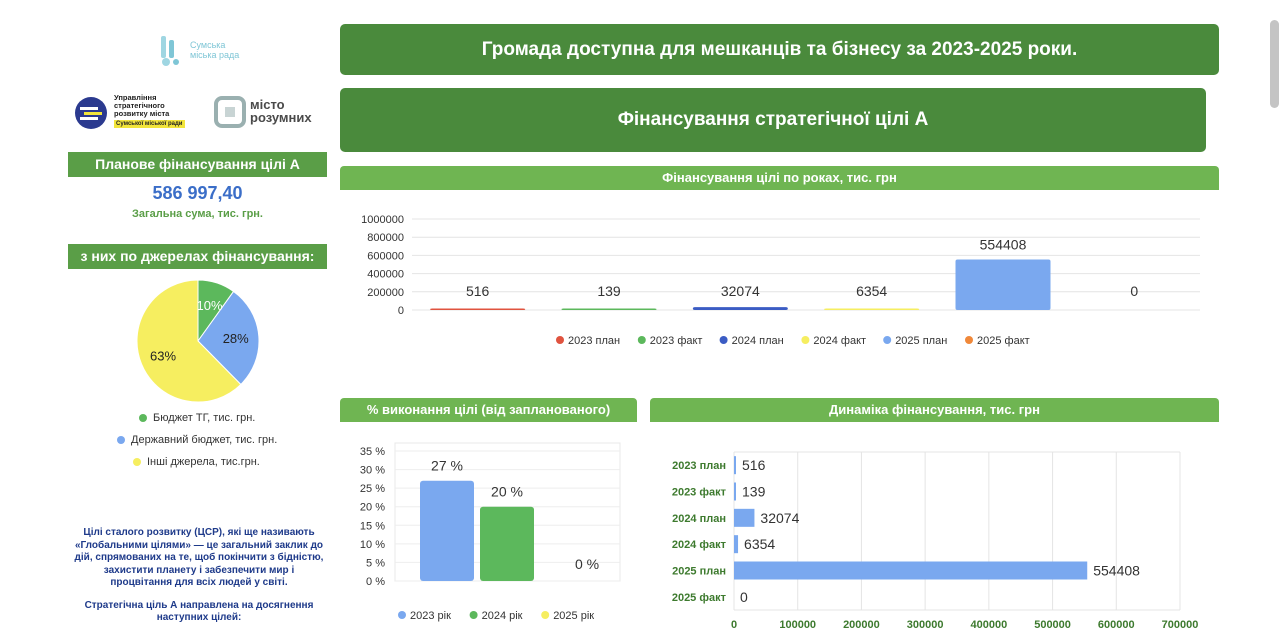 The width and height of the screenshot is (1280, 643). What do you see at coordinates (734, 625) in the screenshot?
I see `x-tick-label: 0` at bounding box center [734, 625].